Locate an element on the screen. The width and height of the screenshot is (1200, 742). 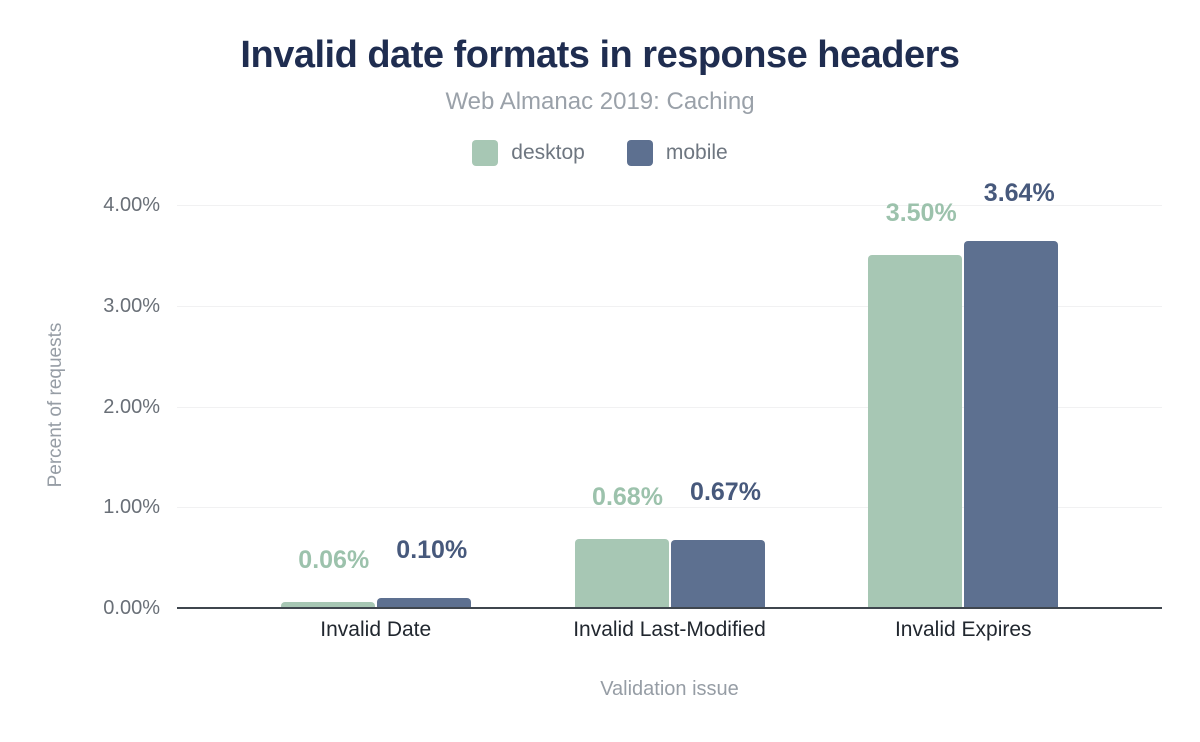
x-axis-baseline is located at coordinates (669, 608).